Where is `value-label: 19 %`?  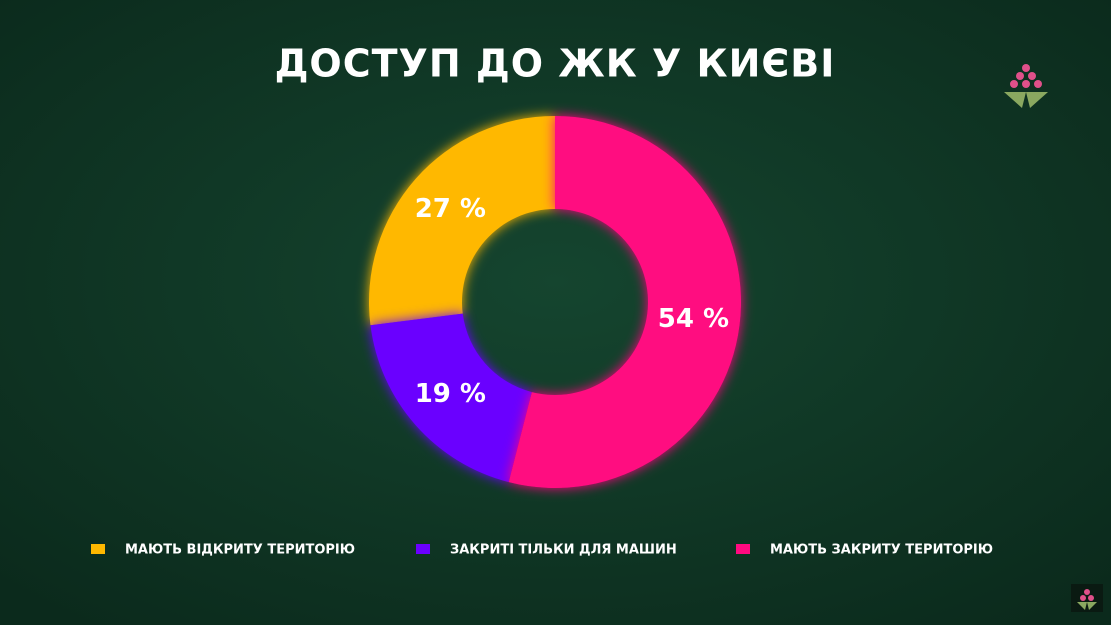 value-label: 19 % is located at coordinates (450, 394).